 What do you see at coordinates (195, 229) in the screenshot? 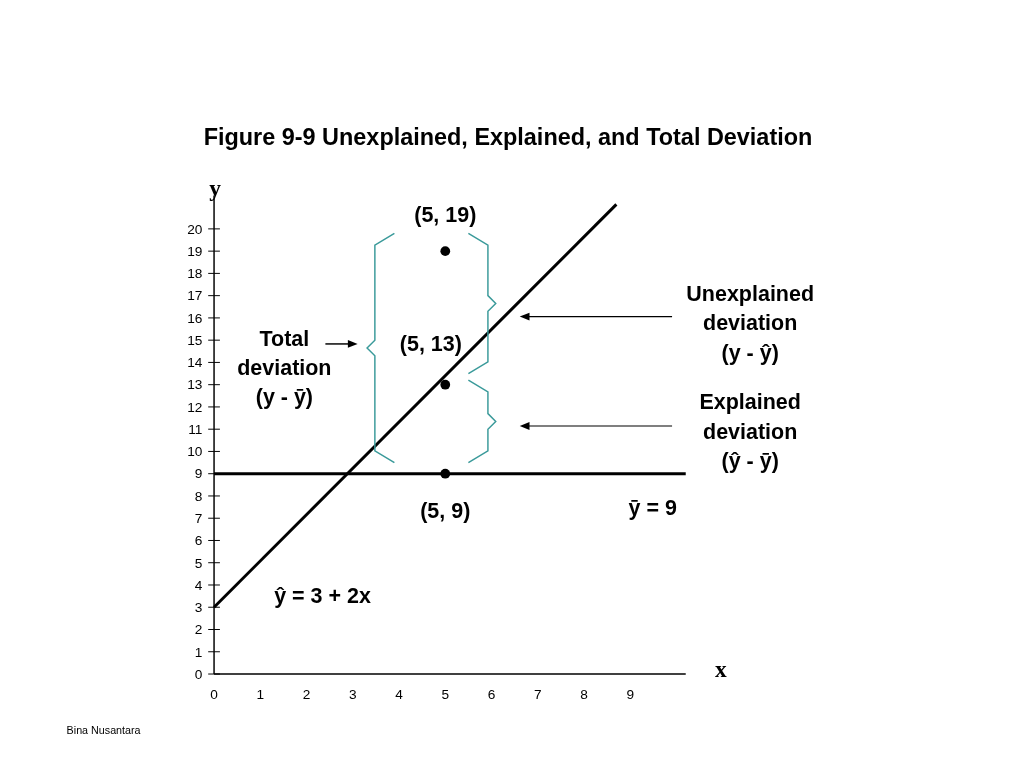
I see `y-tick-label: 20` at bounding box center [195, 229].